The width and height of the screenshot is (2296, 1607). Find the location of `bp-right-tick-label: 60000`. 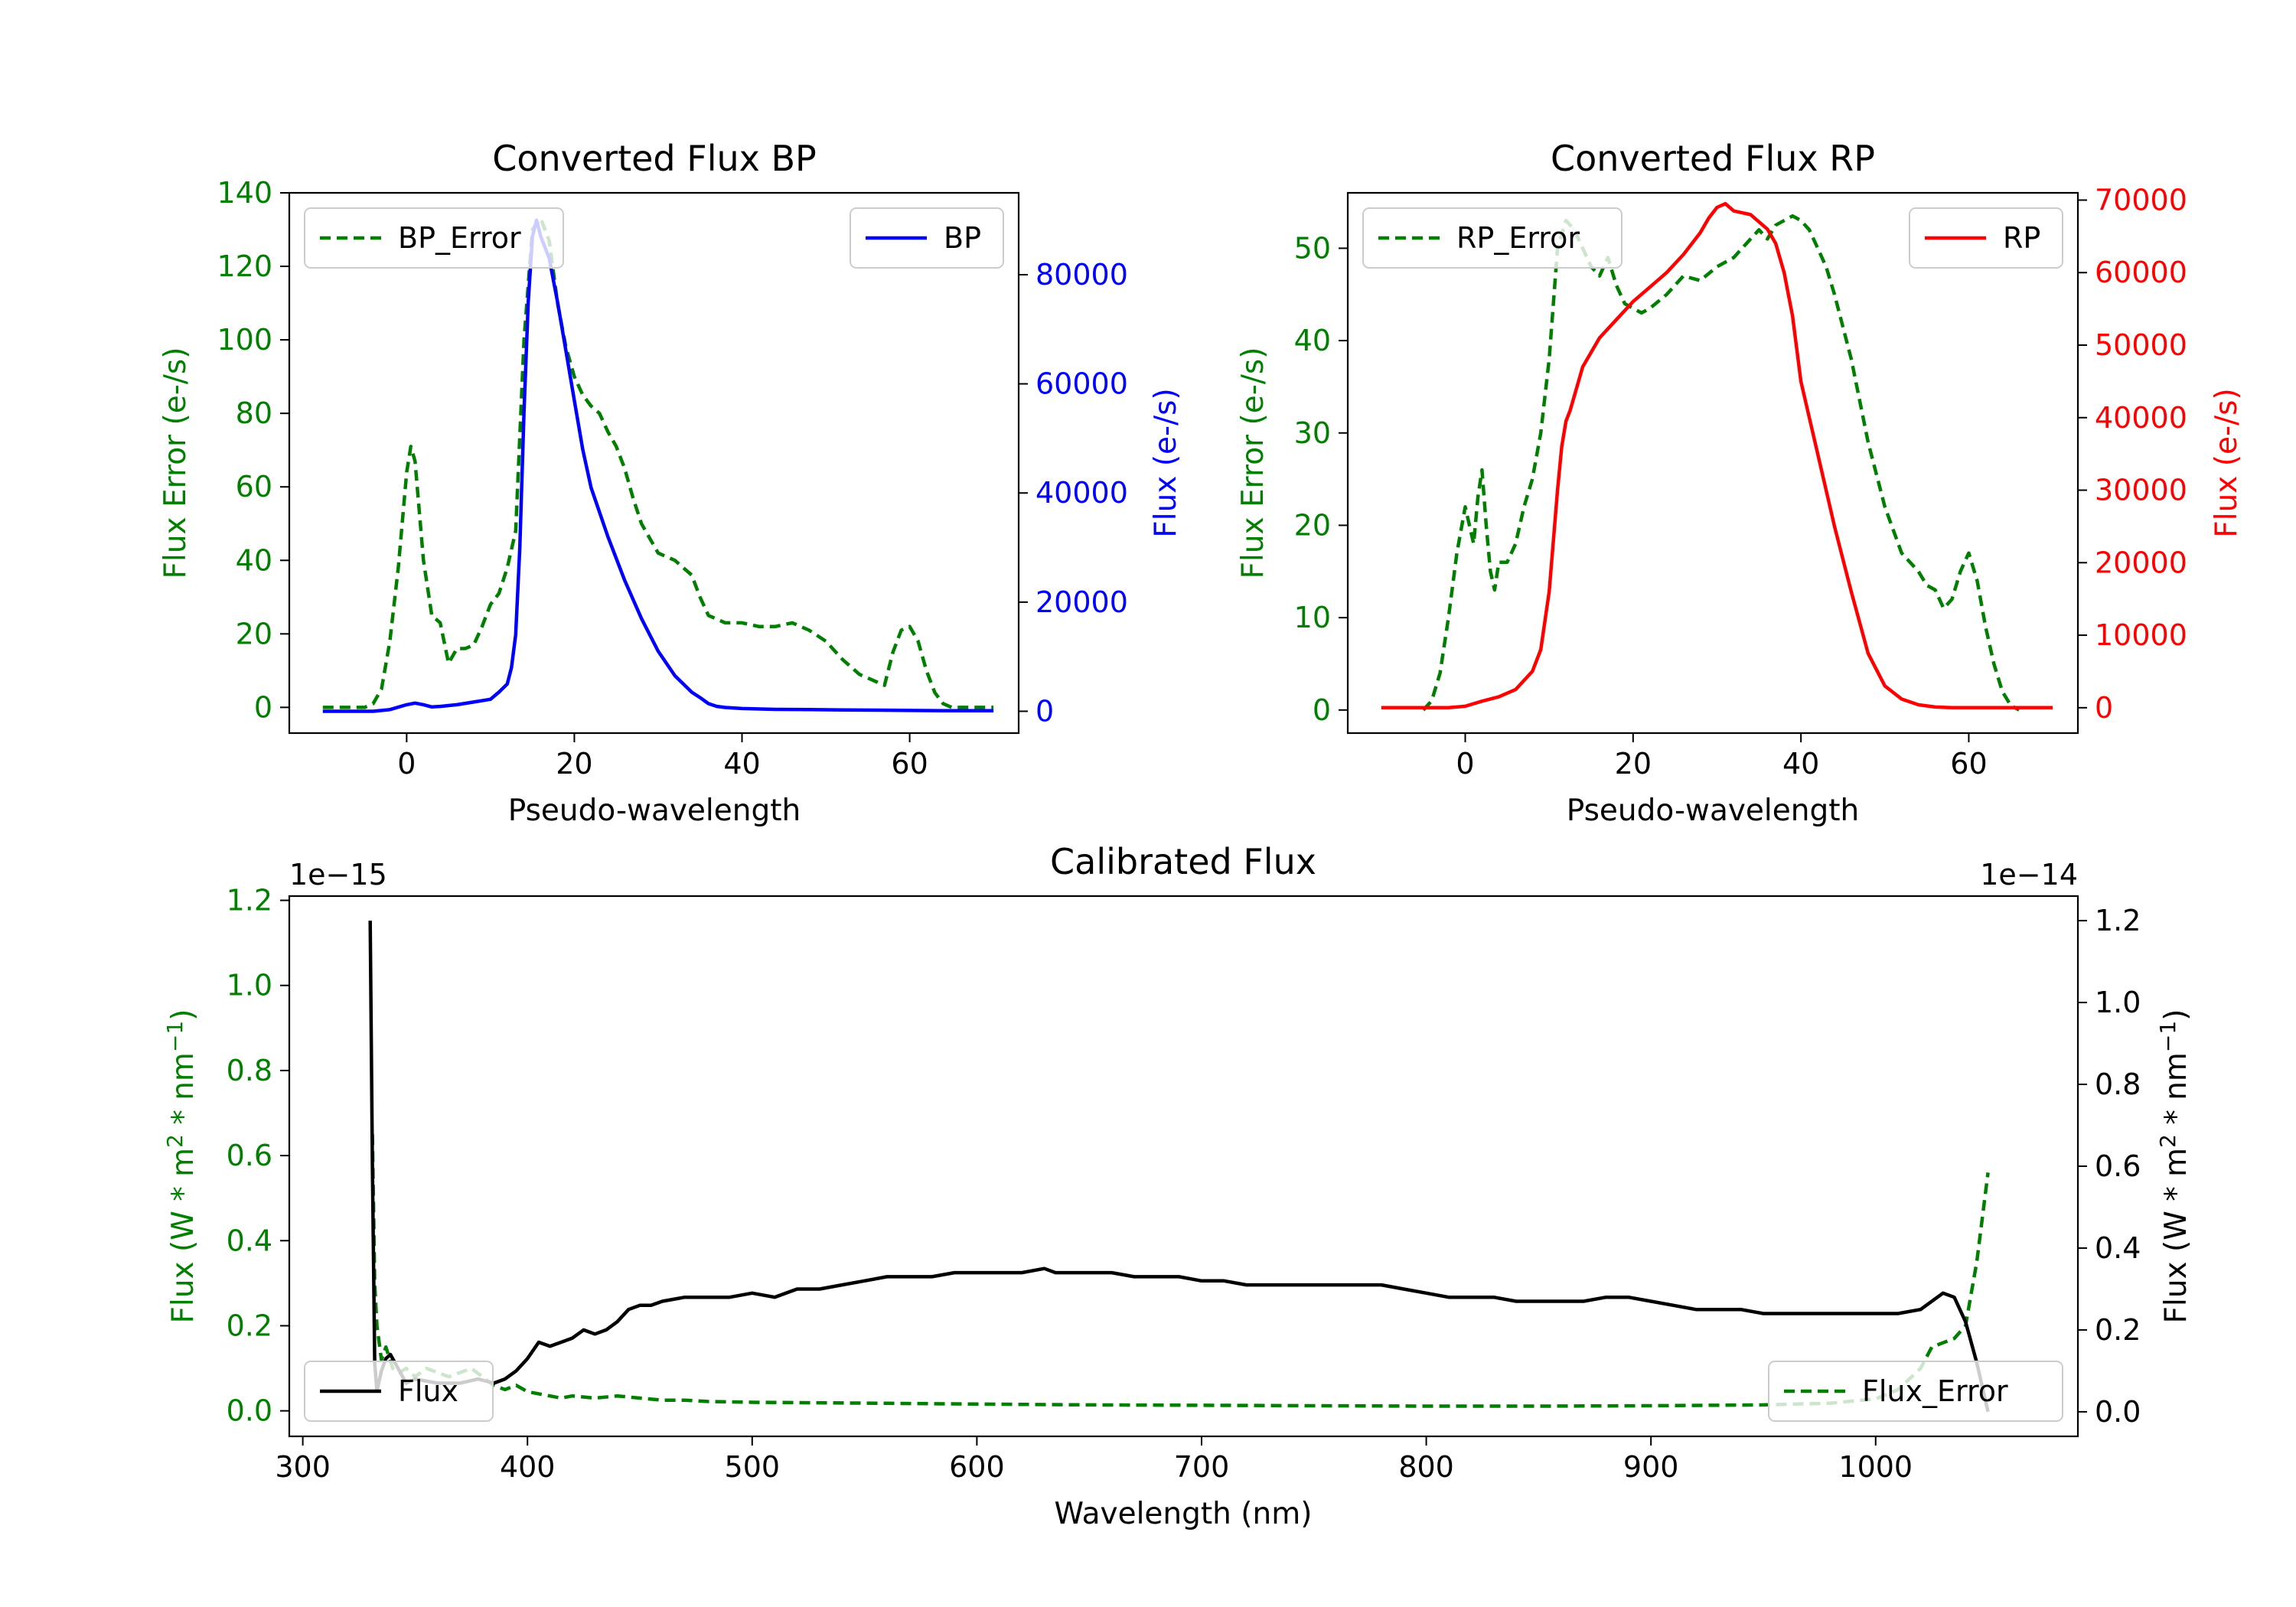

bp-right-tick-label: 60000 is located at coordinates (1081, 384).